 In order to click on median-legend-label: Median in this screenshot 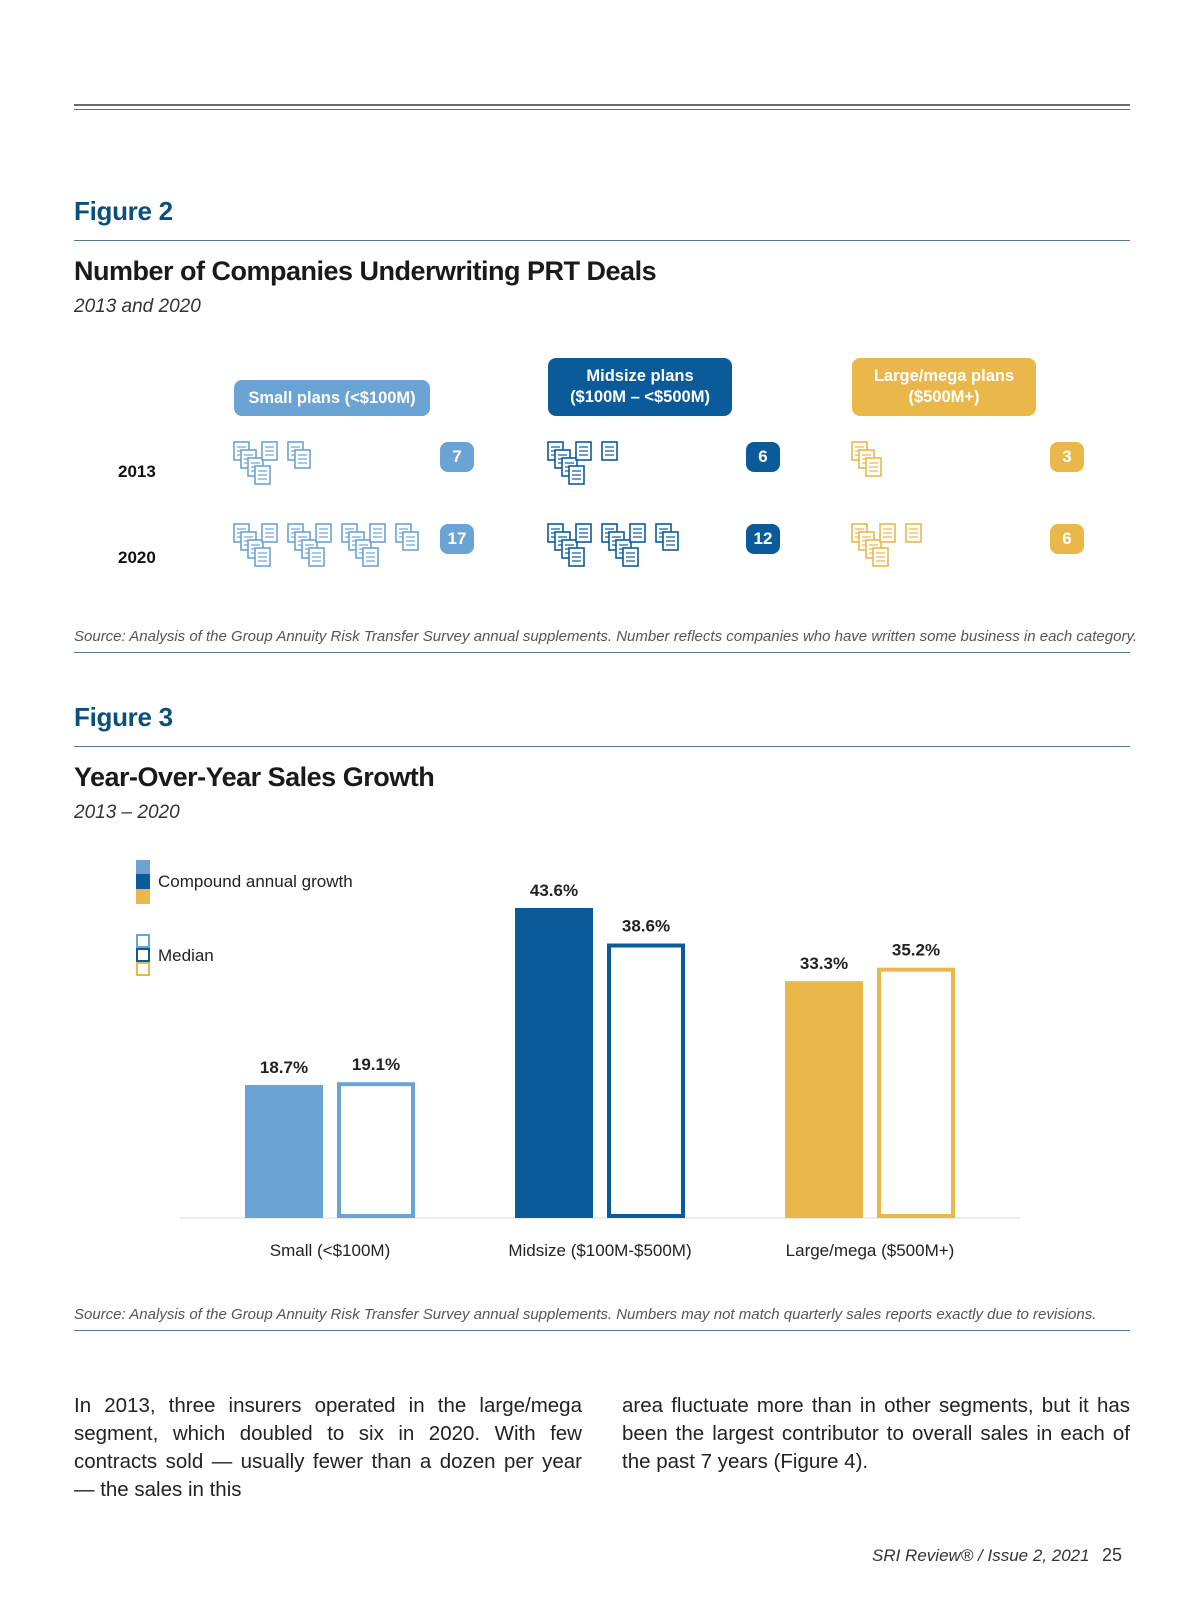, I will do `click(186, 955)`.